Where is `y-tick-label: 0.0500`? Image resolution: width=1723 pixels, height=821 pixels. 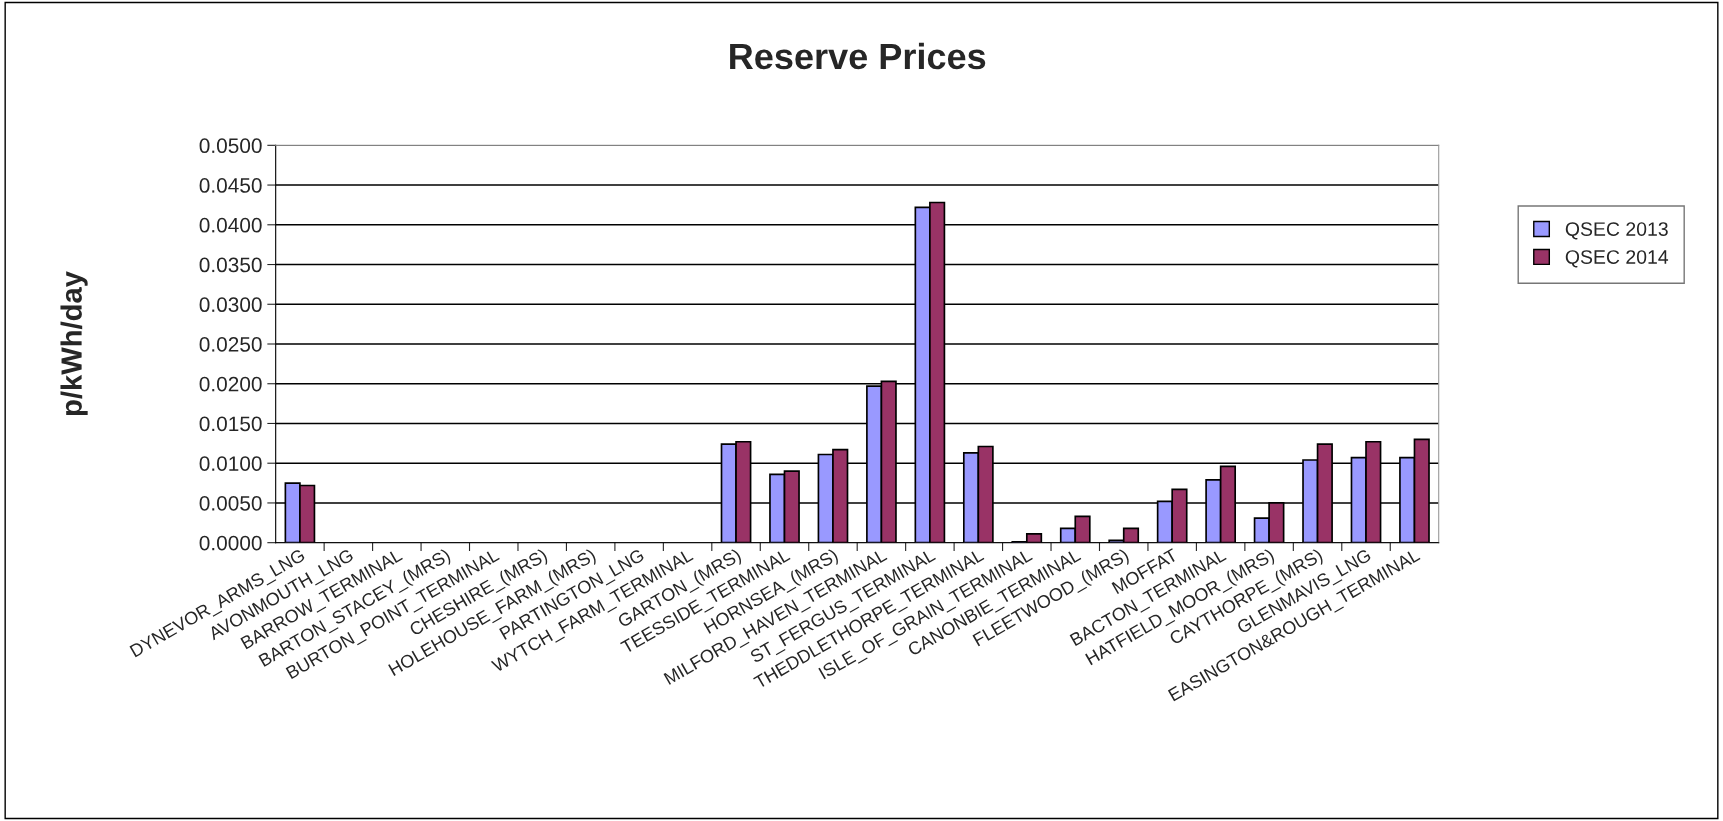
y-tick-label: 0.0500 is located at coordinates (230, 146).